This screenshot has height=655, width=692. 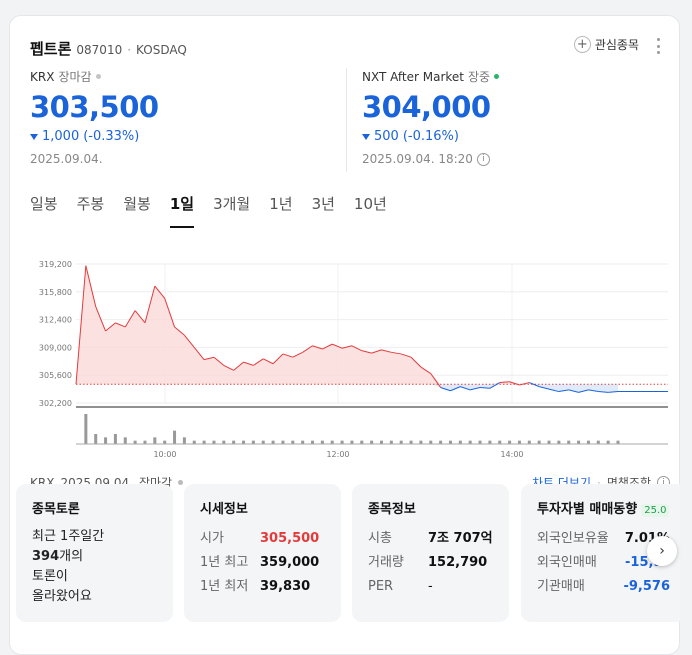 I want to click on open-label: 시가, so click(x=212, y=538).